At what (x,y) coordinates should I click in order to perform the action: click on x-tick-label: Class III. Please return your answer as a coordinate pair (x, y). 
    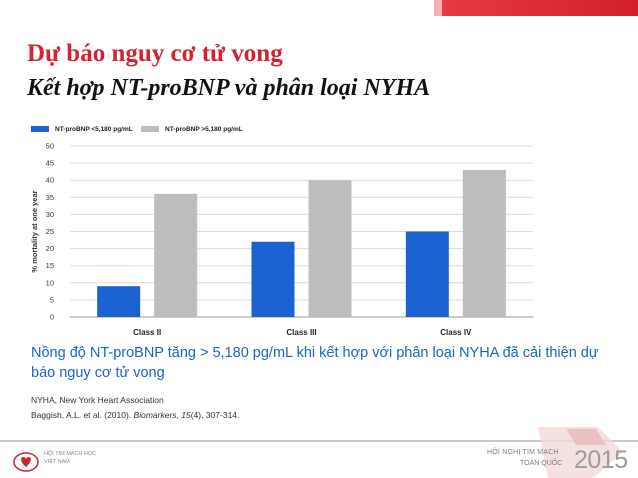
    Looking at the image, I should click on (301, 332).